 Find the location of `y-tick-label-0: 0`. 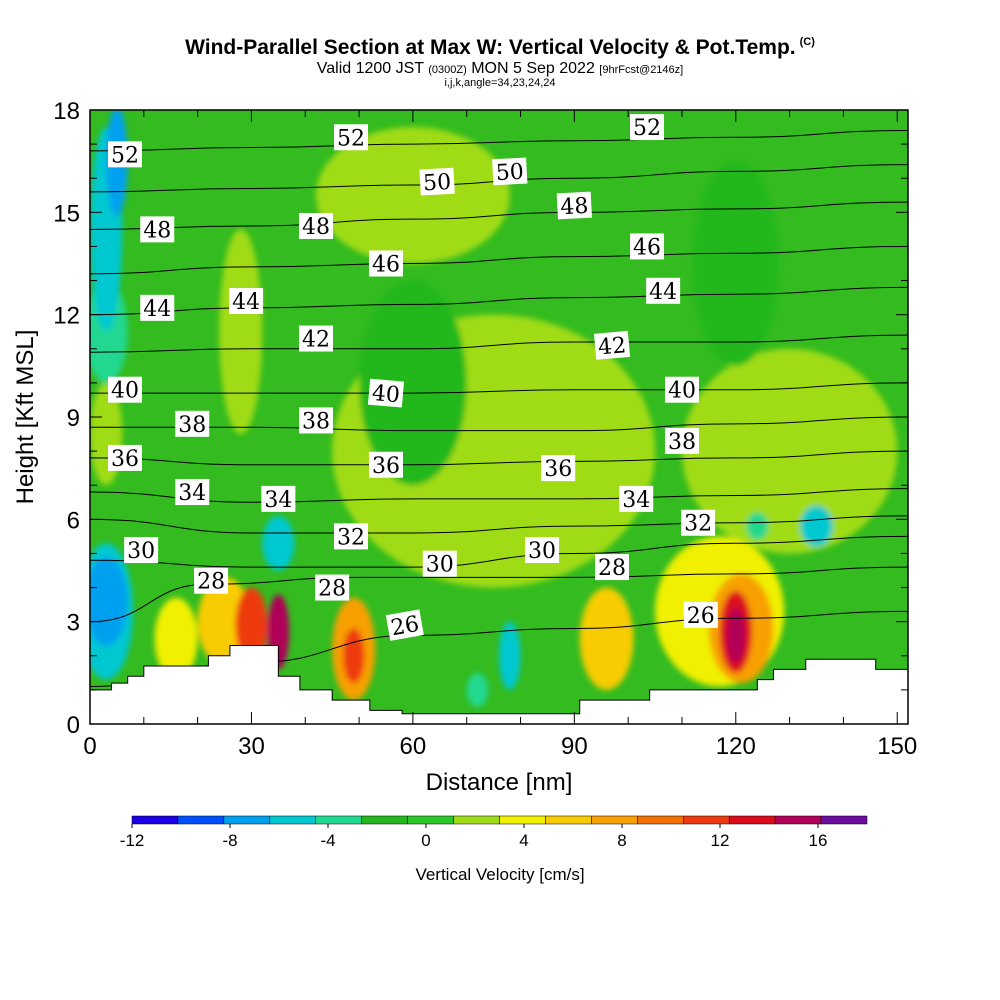

y-tick-label-0: 0 is located at coordinates (73, 725).